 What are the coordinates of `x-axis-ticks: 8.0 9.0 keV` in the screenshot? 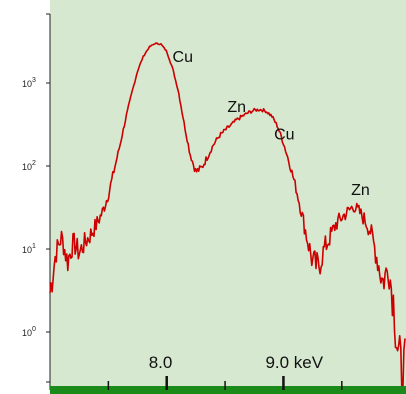 It's located at (225, 371).